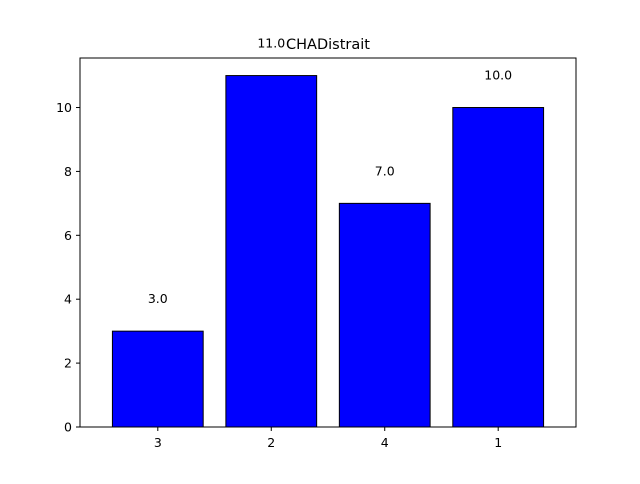 This screenshot has height=484, width=640. I want to click on data-label: 11.0, so click(271, 43).